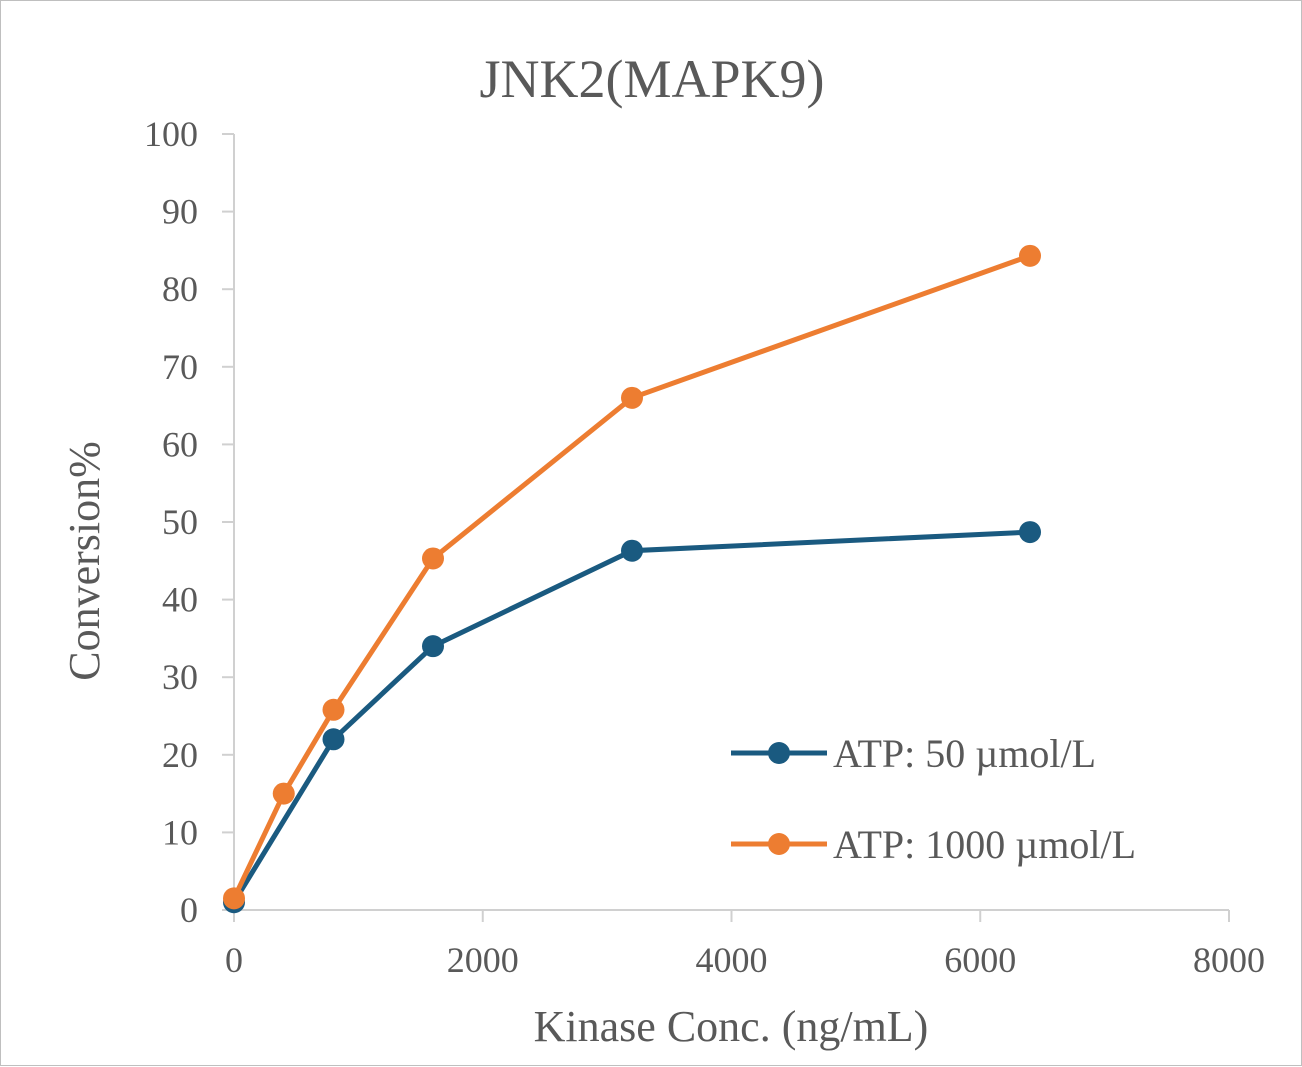 The height and width of the screenshot is (1067, 1302). What do you see at coordinates (180, 600) in the screenshot?
I see `y-tick-label: 40` at bounding box center [180, 600].